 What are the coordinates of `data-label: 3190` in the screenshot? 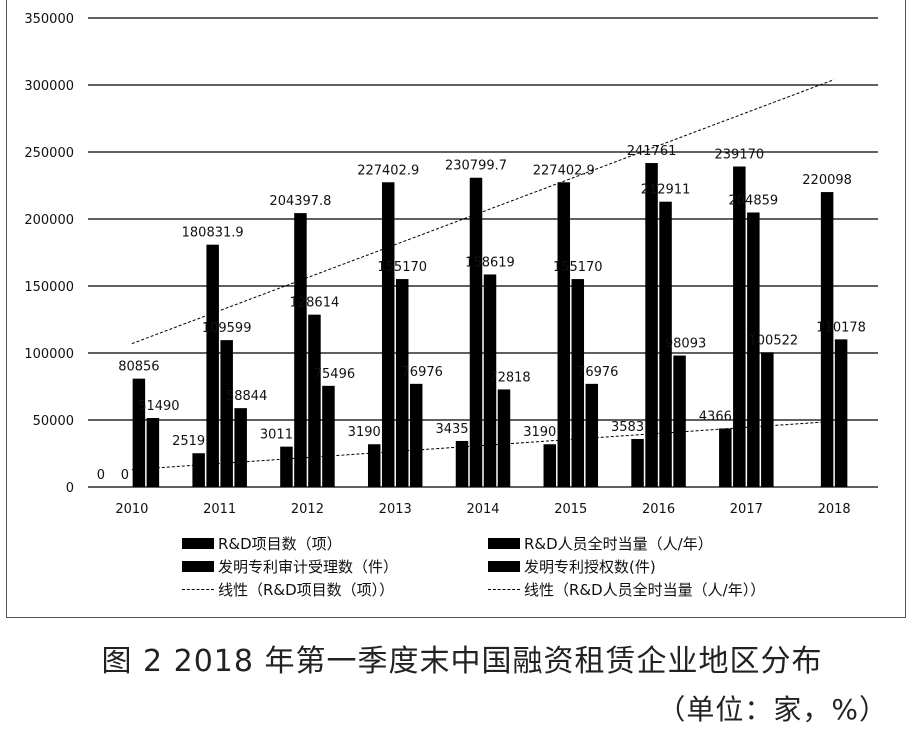 It's located at (364, 432).